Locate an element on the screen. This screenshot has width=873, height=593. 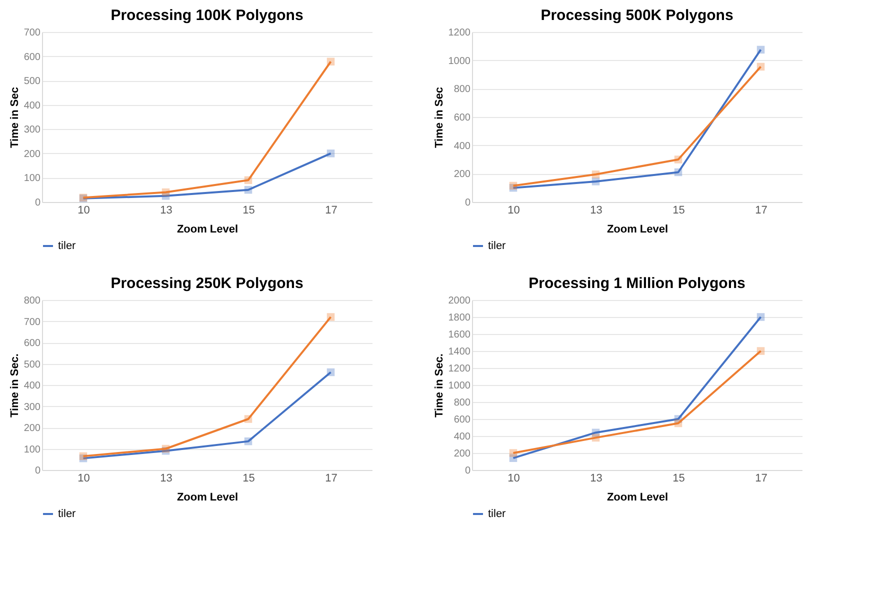
y-tick-label: 2000 is located at coordinates (459, 301).